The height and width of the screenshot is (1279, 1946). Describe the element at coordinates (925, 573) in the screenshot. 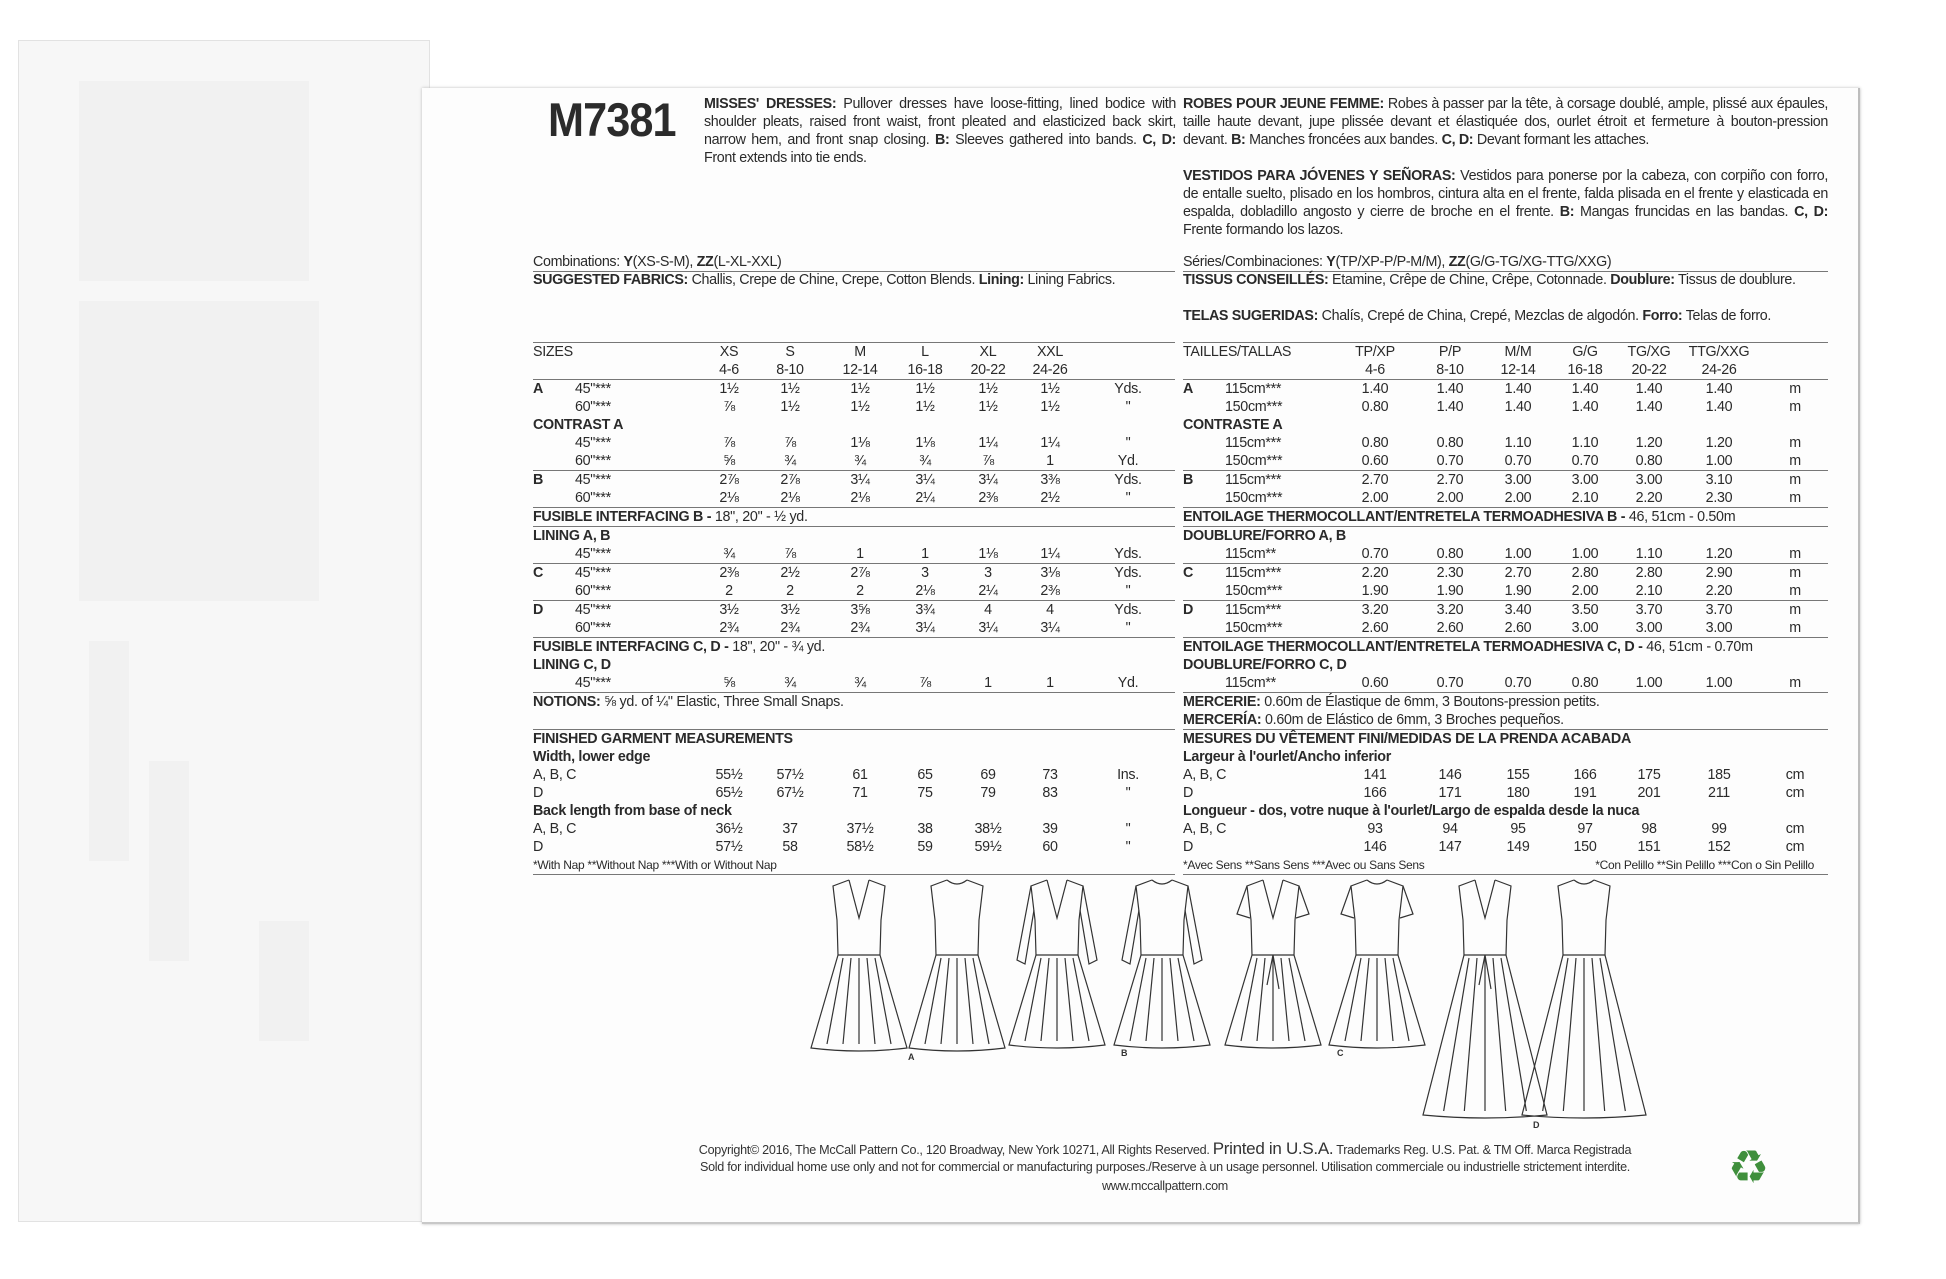

I see `amount: 3` at that location.